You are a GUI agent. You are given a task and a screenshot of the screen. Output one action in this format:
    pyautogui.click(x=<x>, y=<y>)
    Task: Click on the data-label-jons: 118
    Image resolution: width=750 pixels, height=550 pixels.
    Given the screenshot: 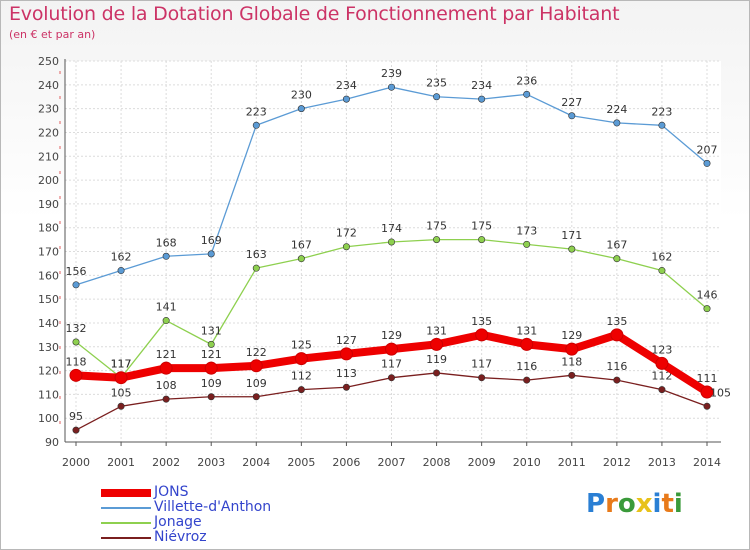 What is the action you would take?
    pyautogui.click(x=76, y=361)
    